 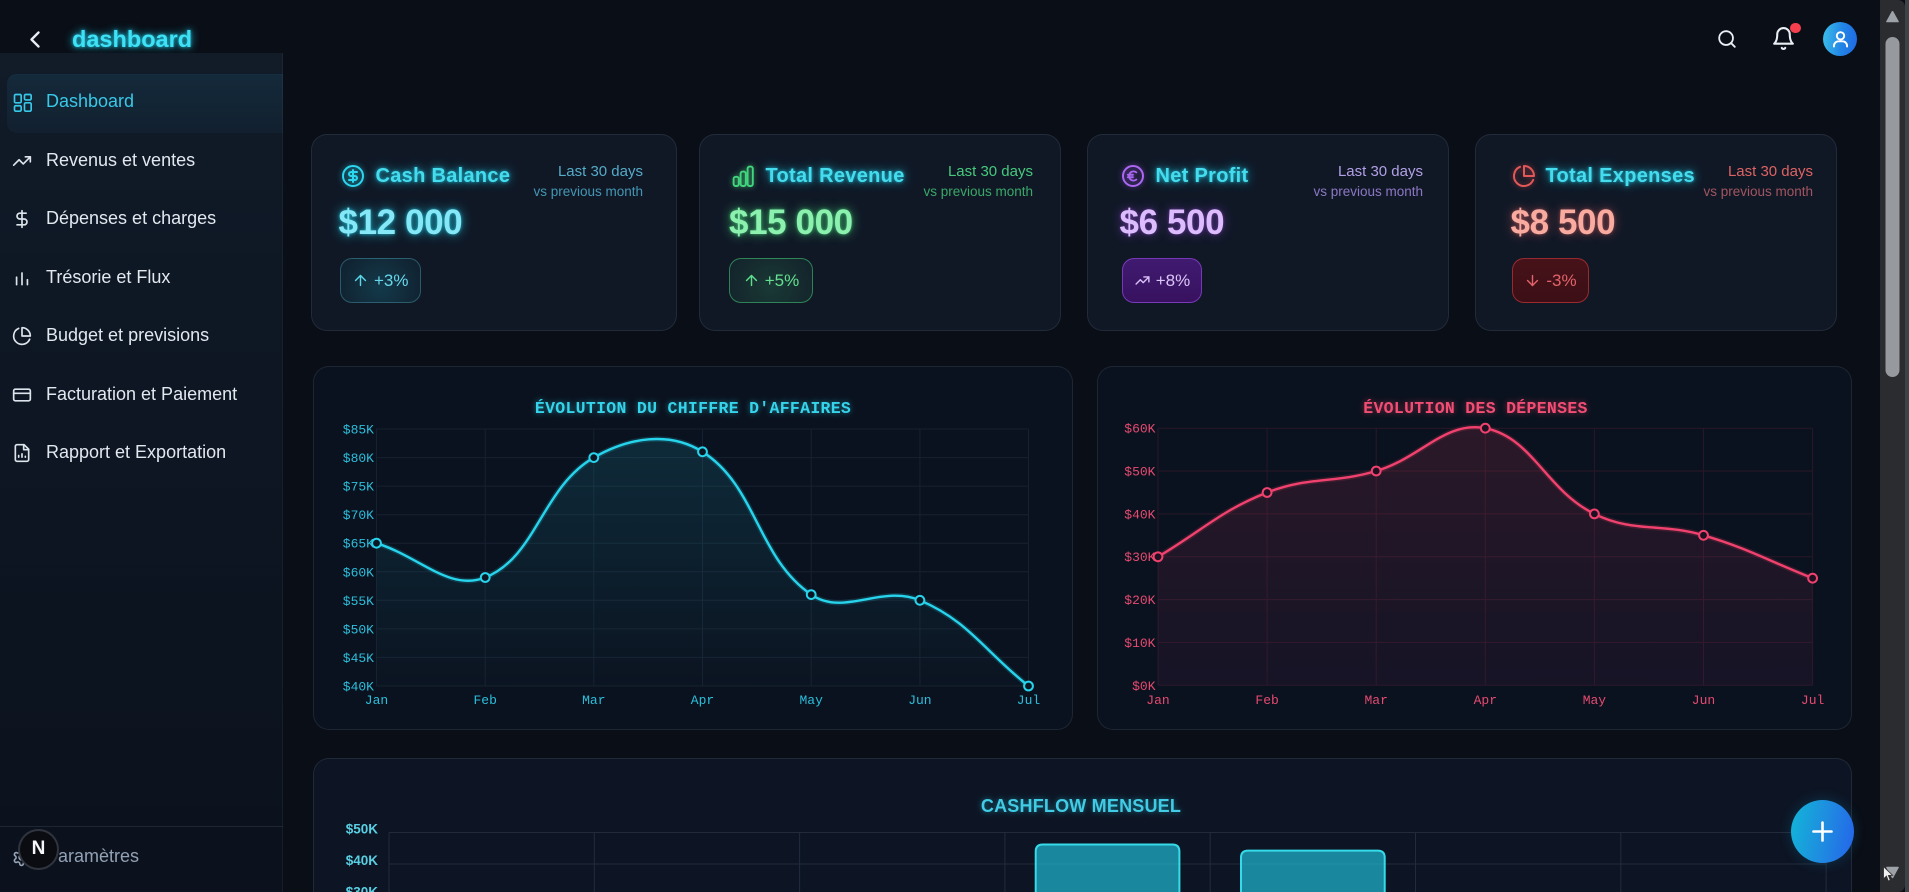 What do you see at coordinates (358, 487) in the screenshot?
I see `svg-text: $75K` at bounding box center [358, 487].